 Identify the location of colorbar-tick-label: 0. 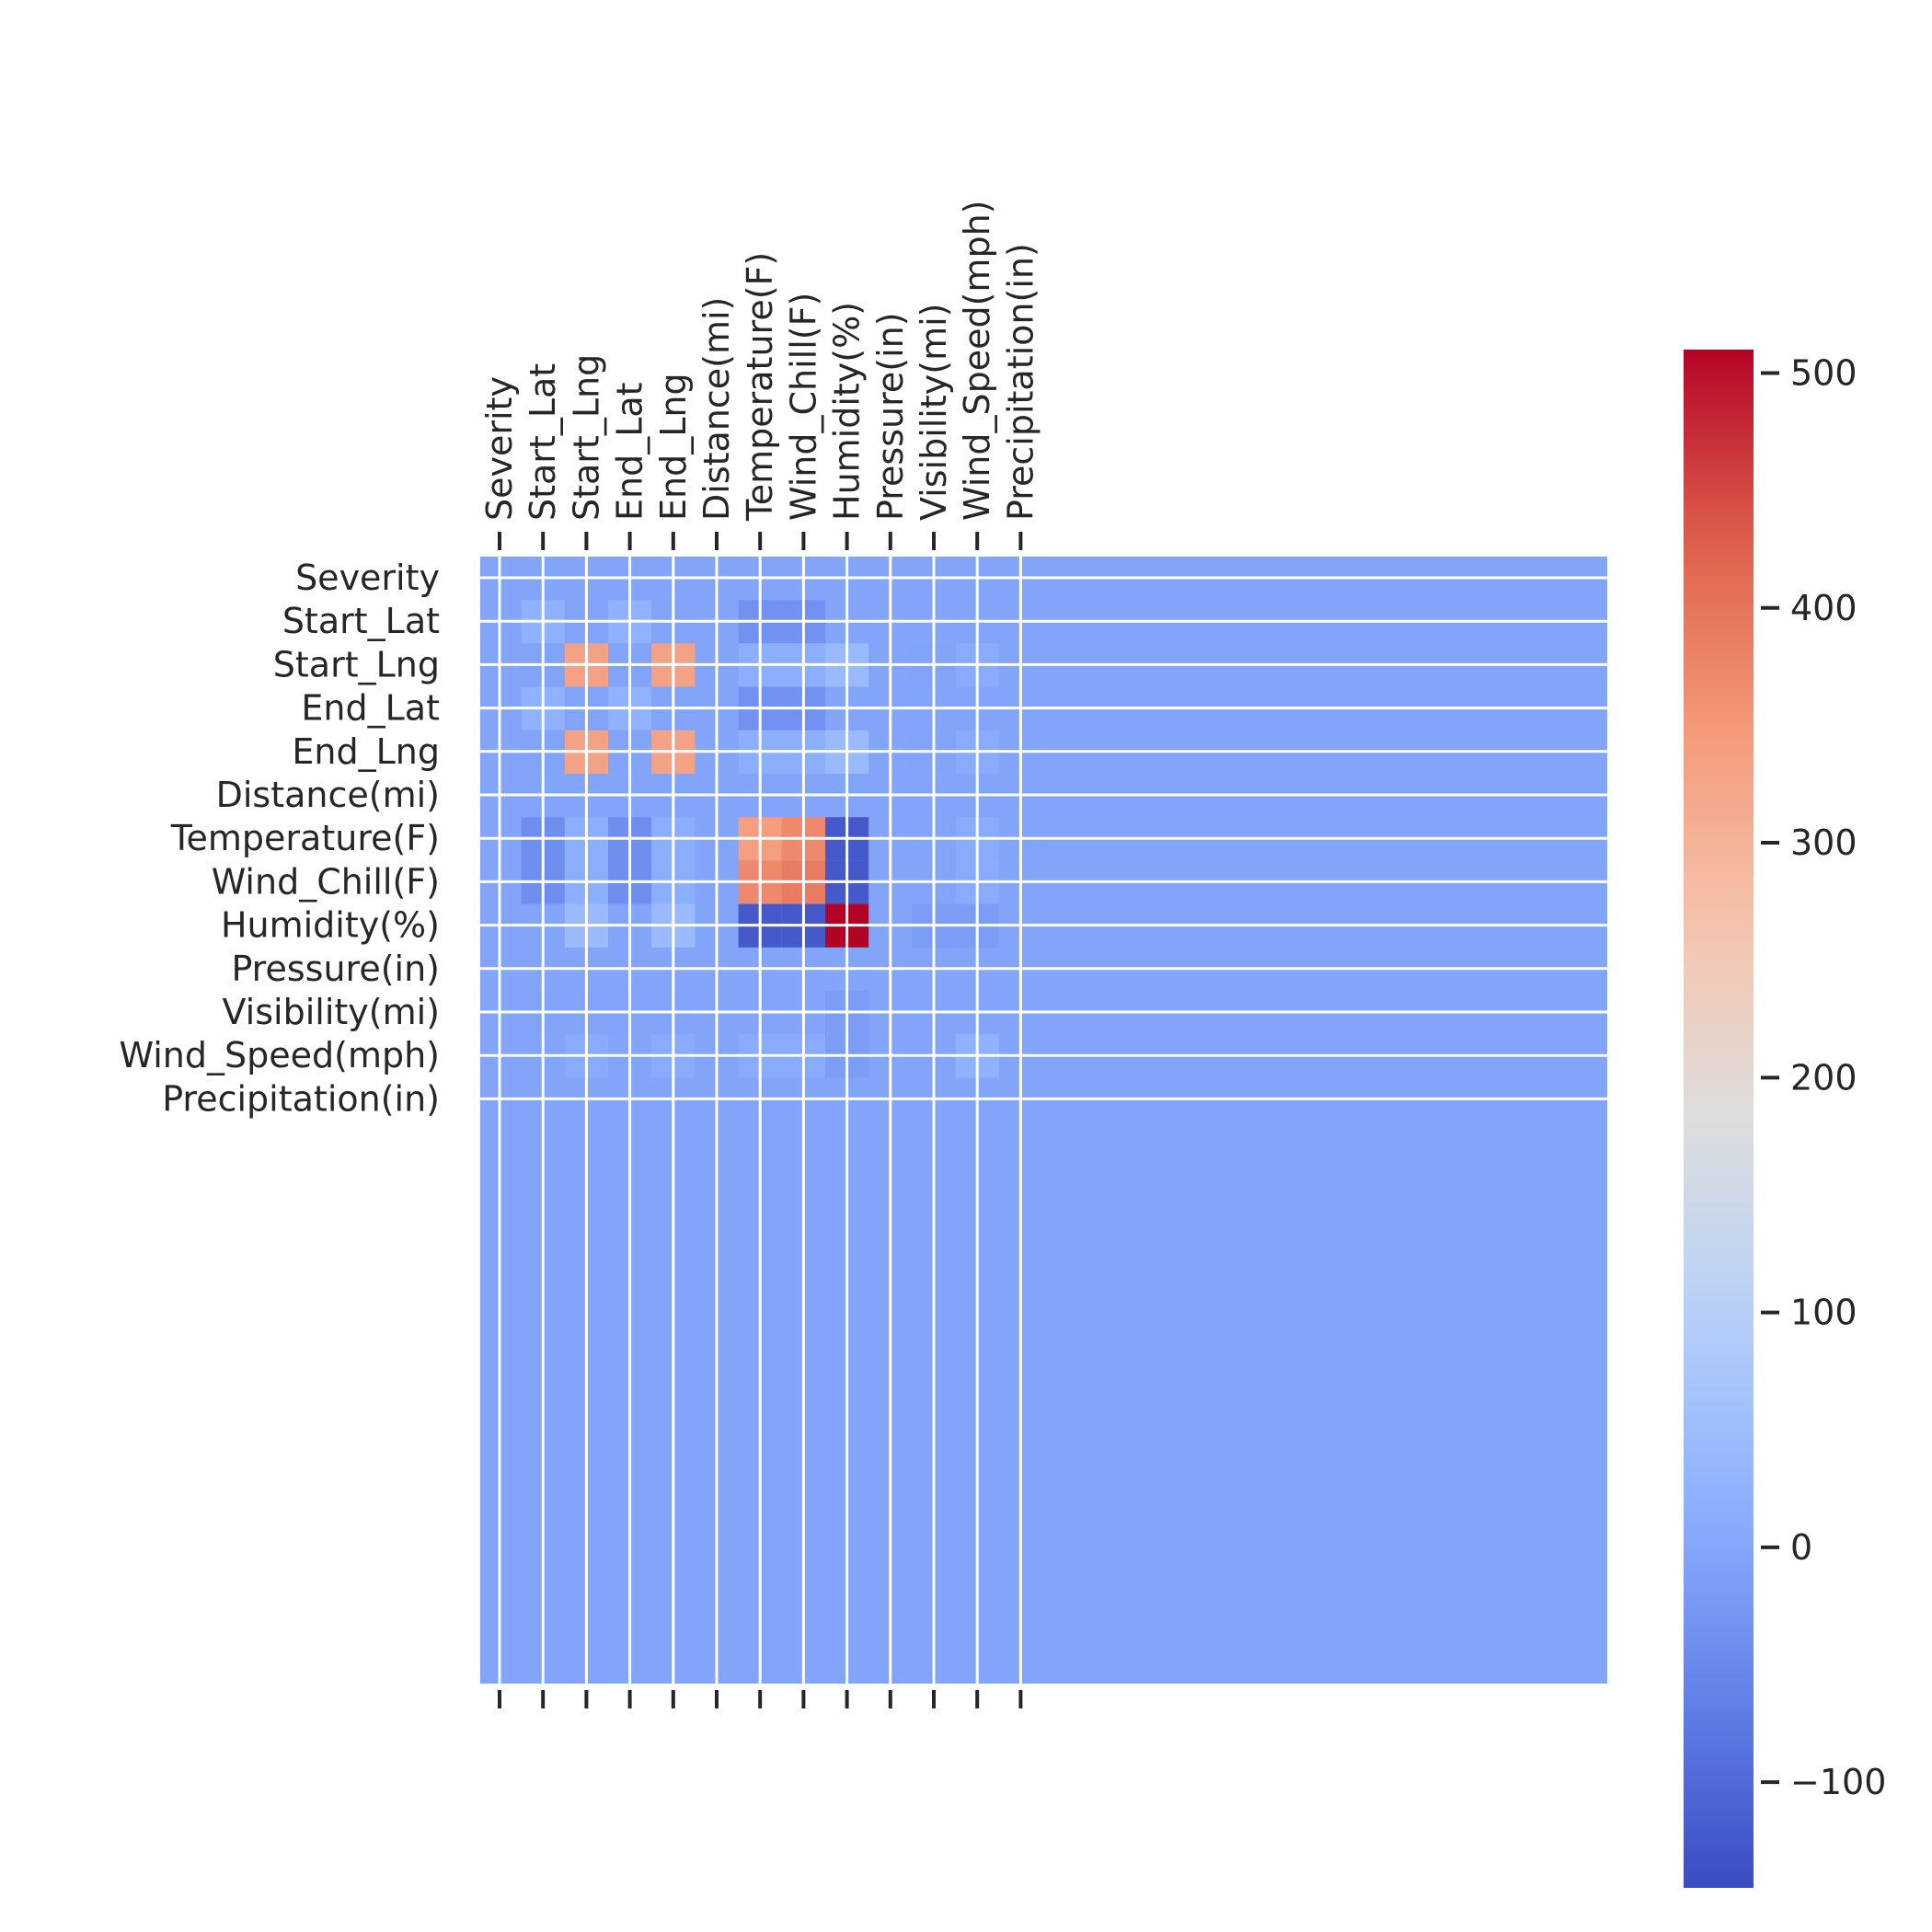
(1801, 1547).